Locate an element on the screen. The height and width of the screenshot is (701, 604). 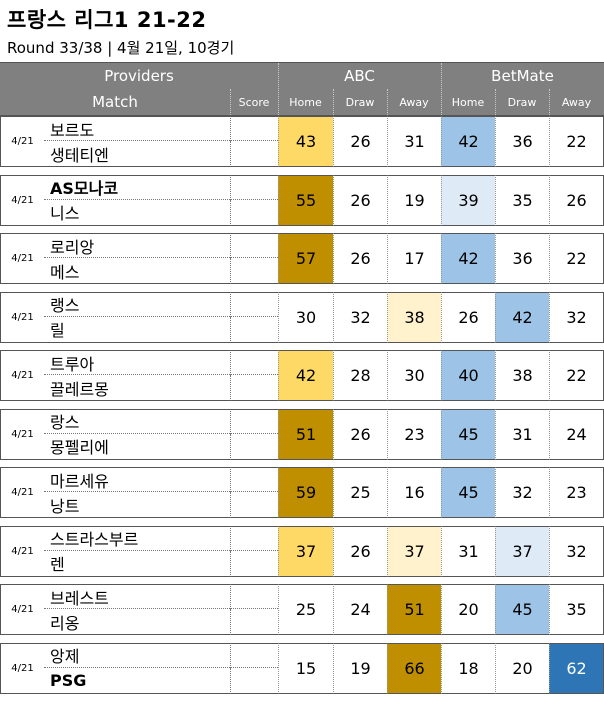
betmate-home-odds: 18 is located at coordinates (468, 668).